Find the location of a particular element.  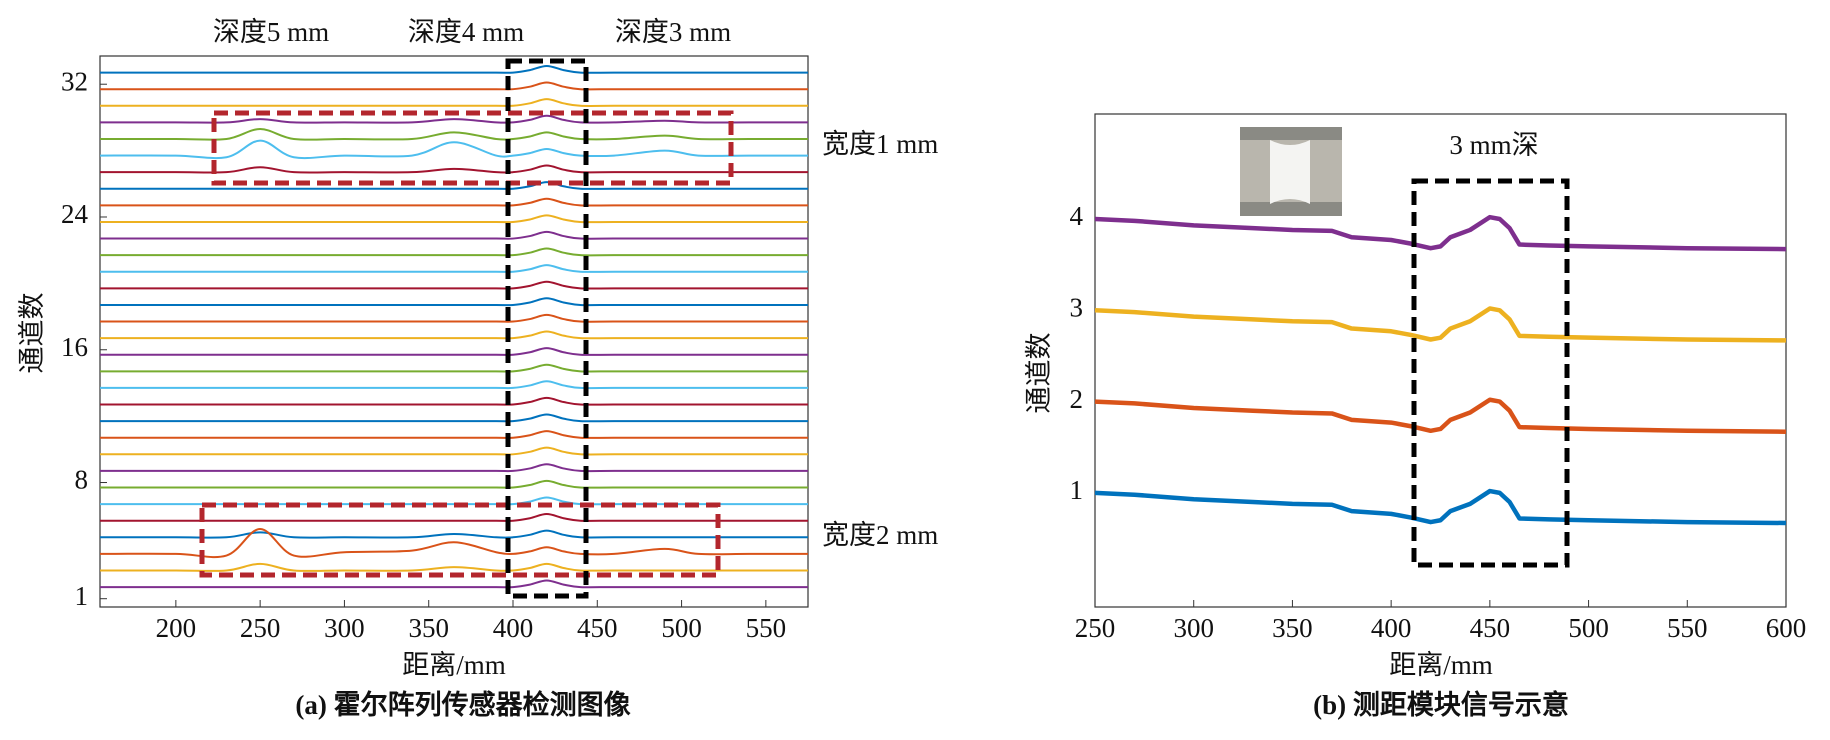

y-tick-label: 16 is located at coordinates (74, 347).